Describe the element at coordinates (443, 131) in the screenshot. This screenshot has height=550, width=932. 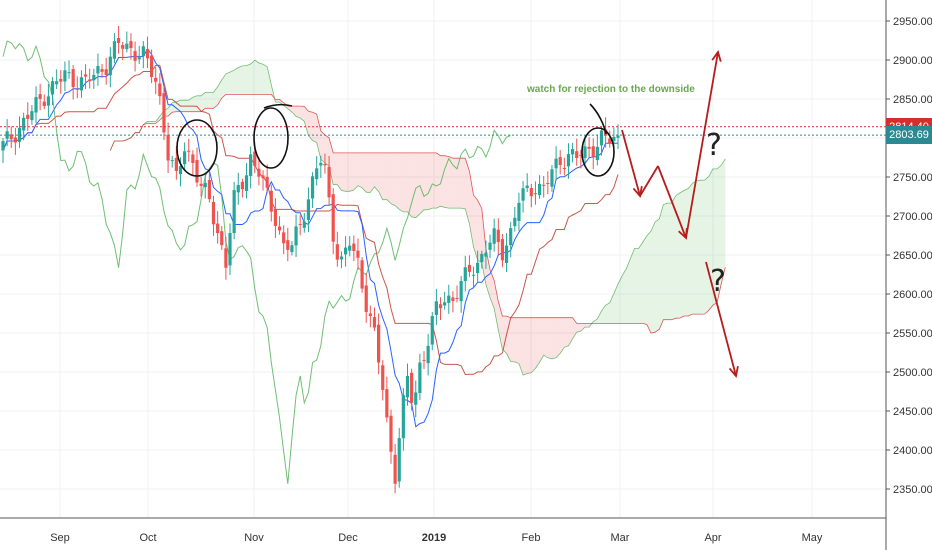
I see `price-level-lines` at that location.